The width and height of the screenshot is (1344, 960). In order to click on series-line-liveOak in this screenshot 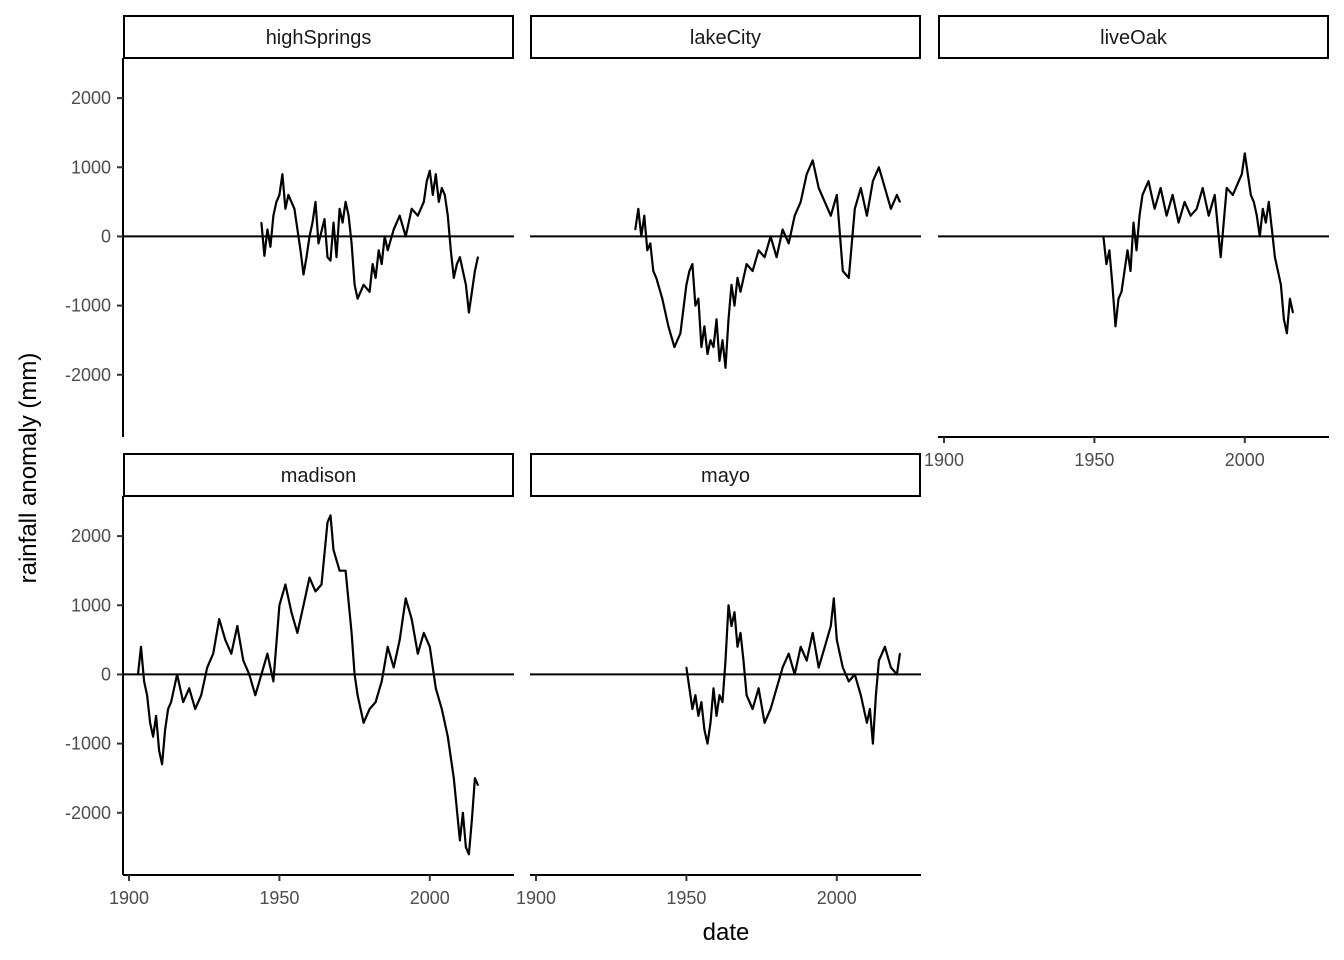, I will do `click(1198, 243)`.